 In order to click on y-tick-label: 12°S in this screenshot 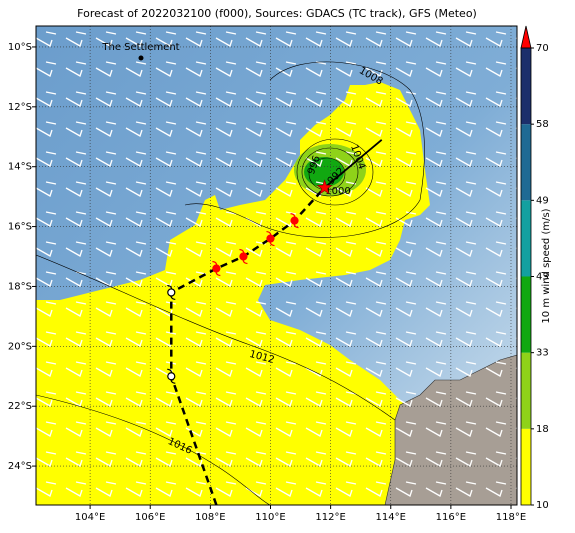, I will do `click(20, 107)`.